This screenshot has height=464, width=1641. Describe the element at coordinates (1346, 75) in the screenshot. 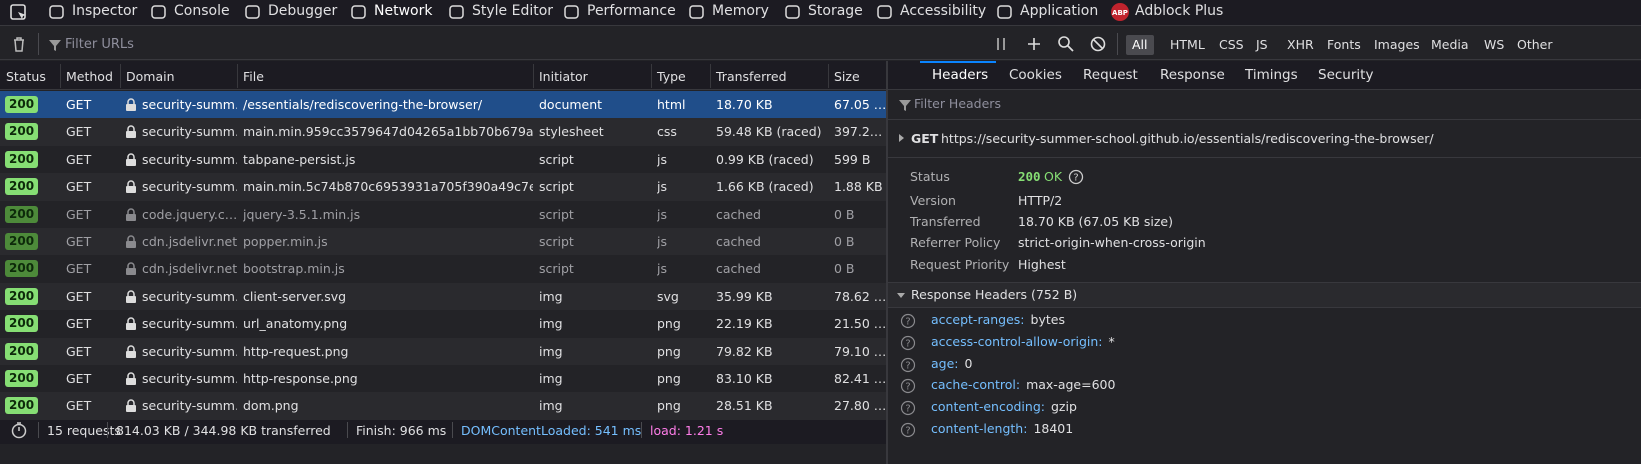

I see `details-tab: Security` at that location.